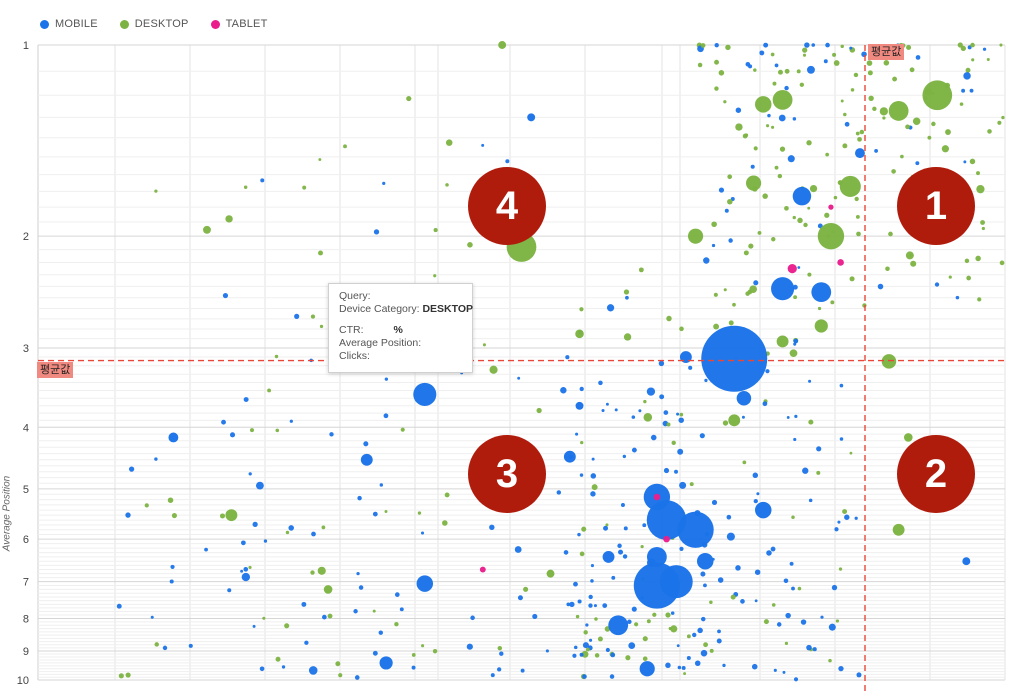 The image size is (1024, 692). I want to click on tooltip-avg-position: Average Position:, so click(380, 343).